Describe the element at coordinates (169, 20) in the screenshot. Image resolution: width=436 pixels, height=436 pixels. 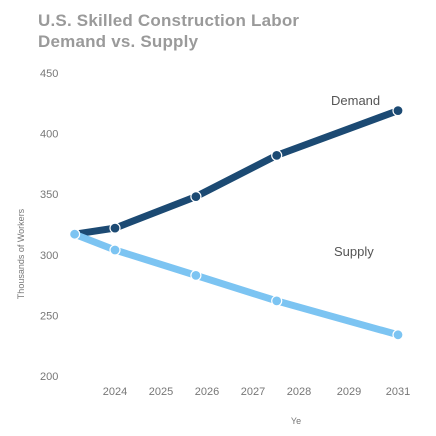
I see `chart-title-line-1: U.S. Skilled Construction Labor` at that location.